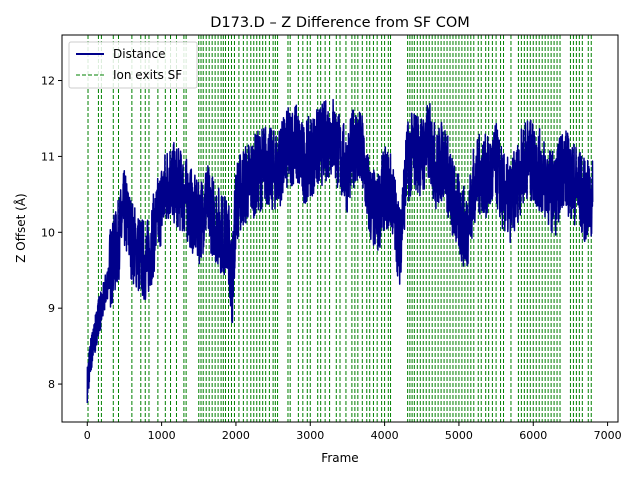  Describe the element at coordinates (48, 81) in the screenshot. I see `y-tick-label-4: 12` at that location.